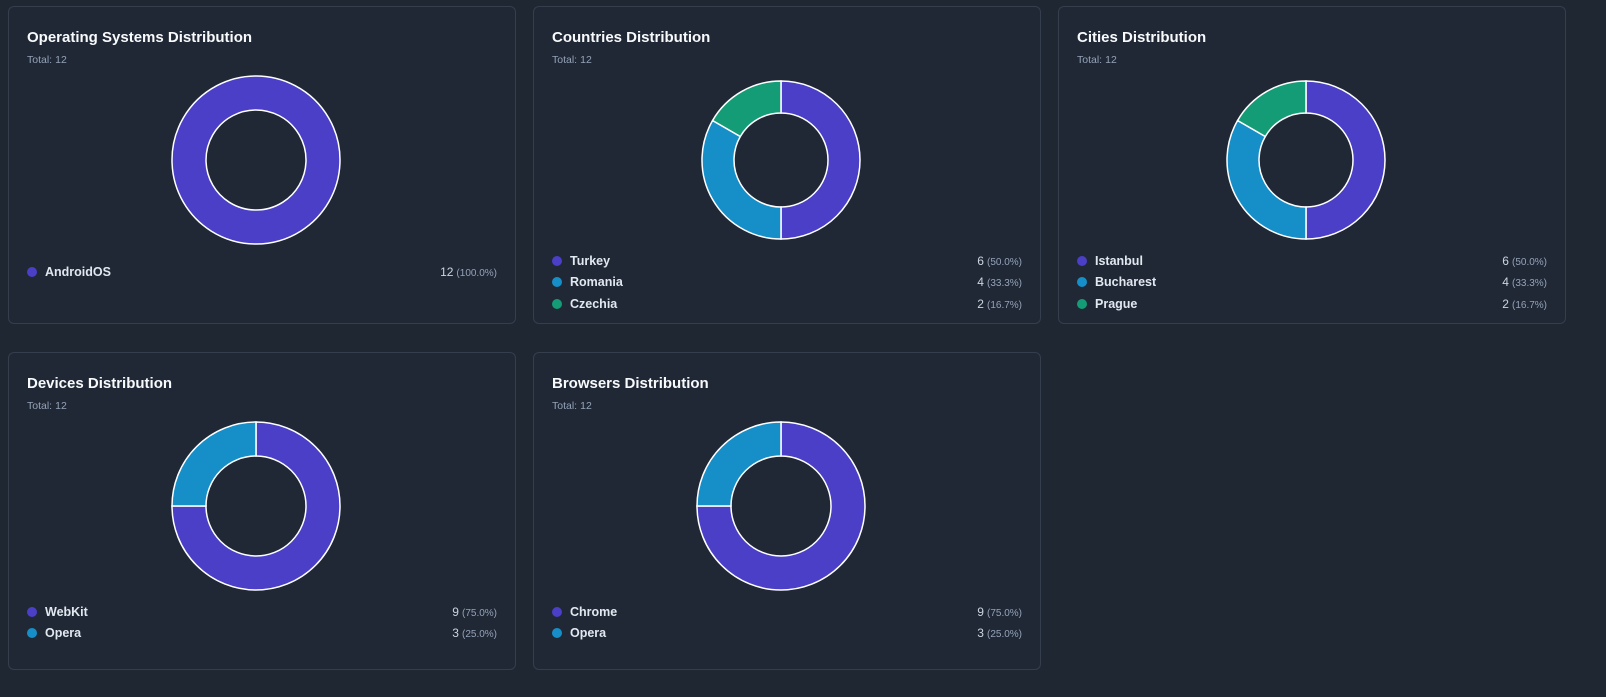  I want to click on legend-label: WebKit, so click(66, 611).